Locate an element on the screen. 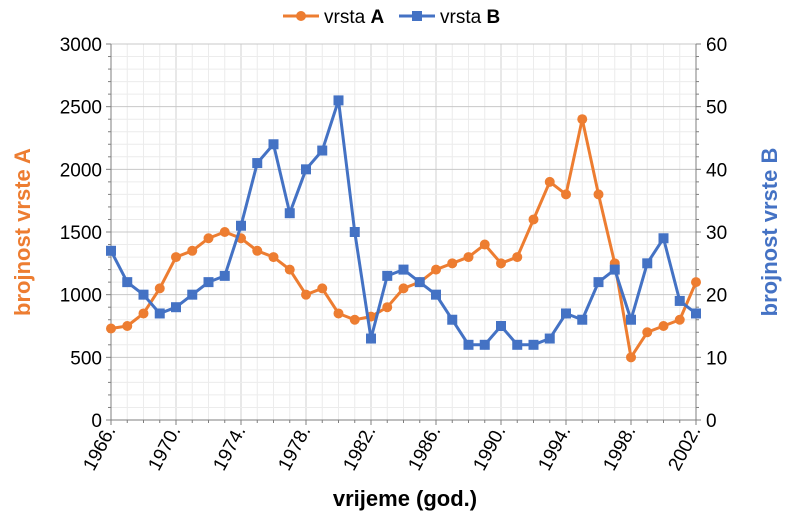  x-tick-label: 1990. is located at coordinates (490, 448).